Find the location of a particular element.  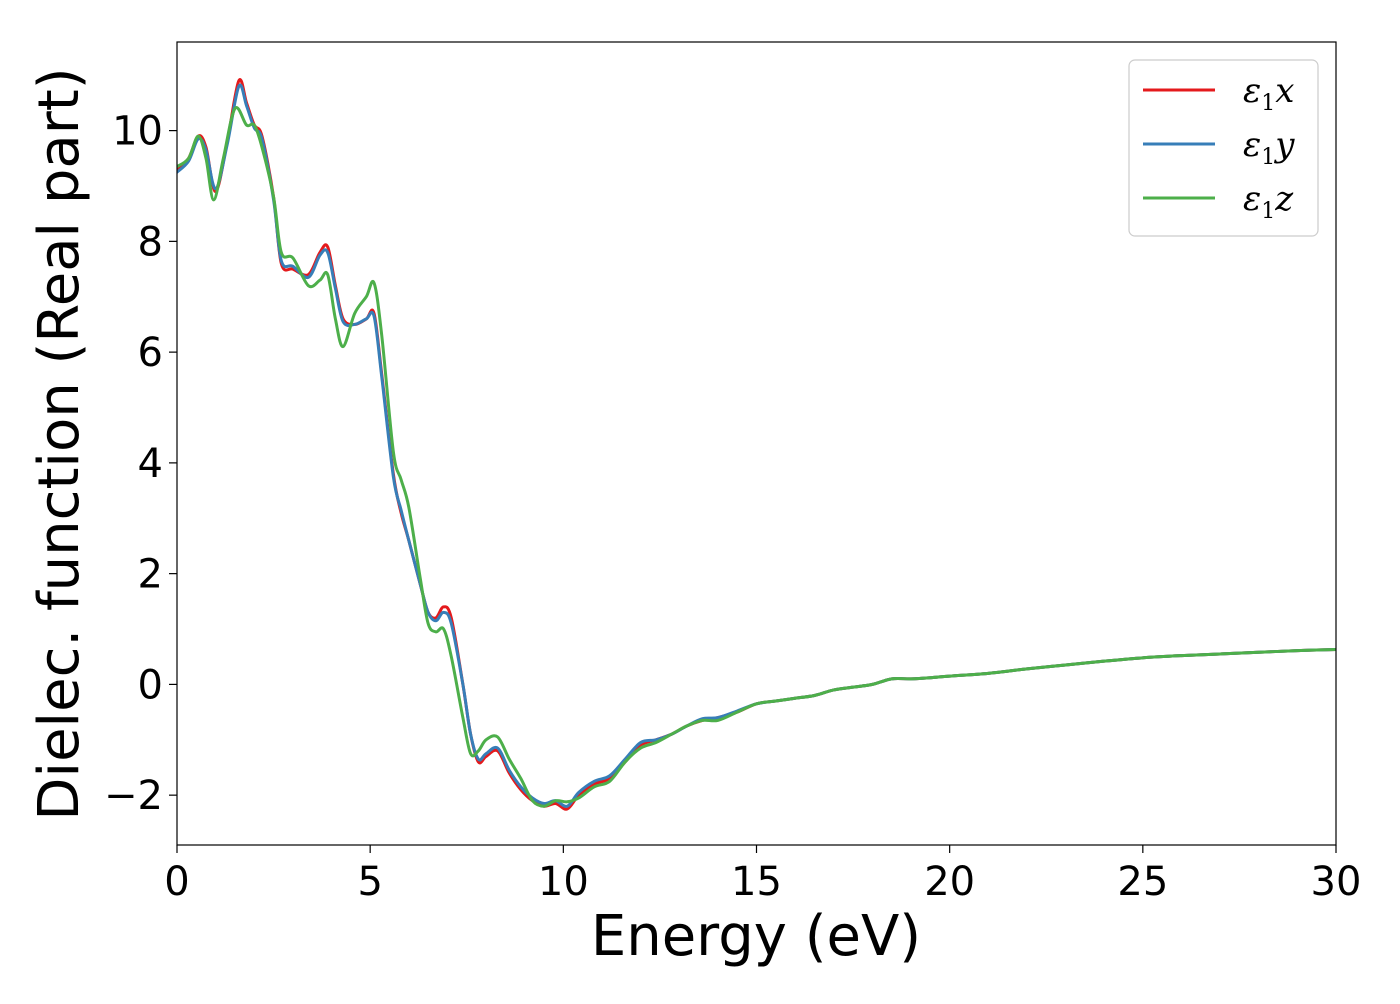

legend: ε1x ε1y ε1z is located at coordinates (1223, 148).